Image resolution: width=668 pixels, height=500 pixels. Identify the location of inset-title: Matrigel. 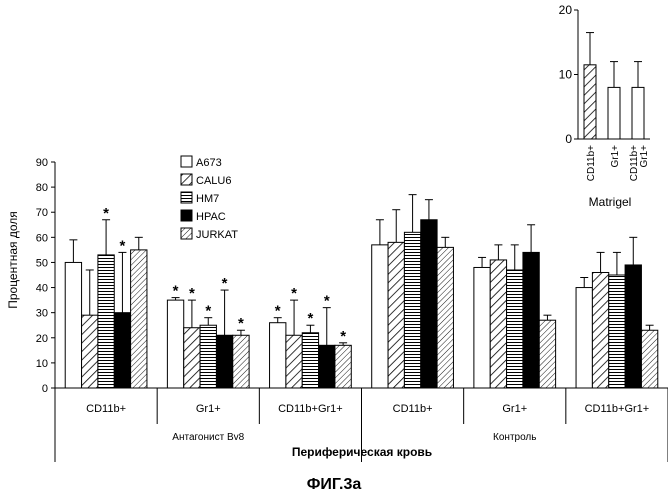
(610, 202).